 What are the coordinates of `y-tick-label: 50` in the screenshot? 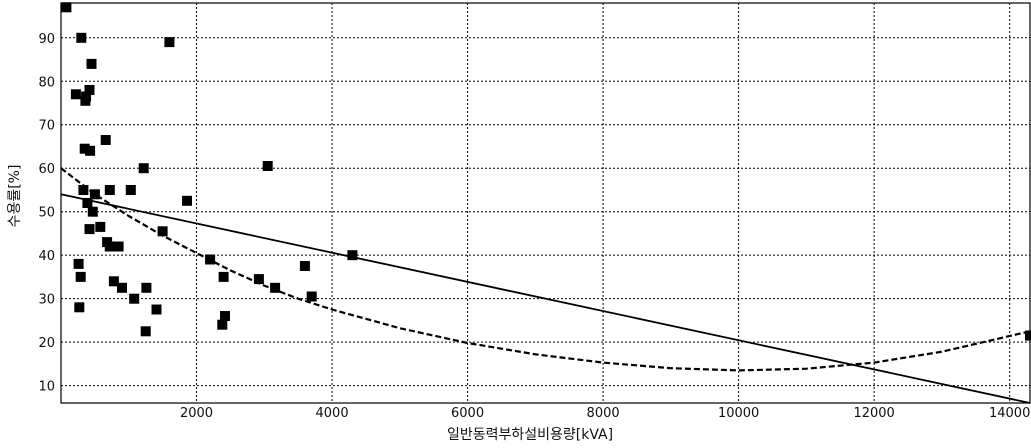 It's located at (46, 213).